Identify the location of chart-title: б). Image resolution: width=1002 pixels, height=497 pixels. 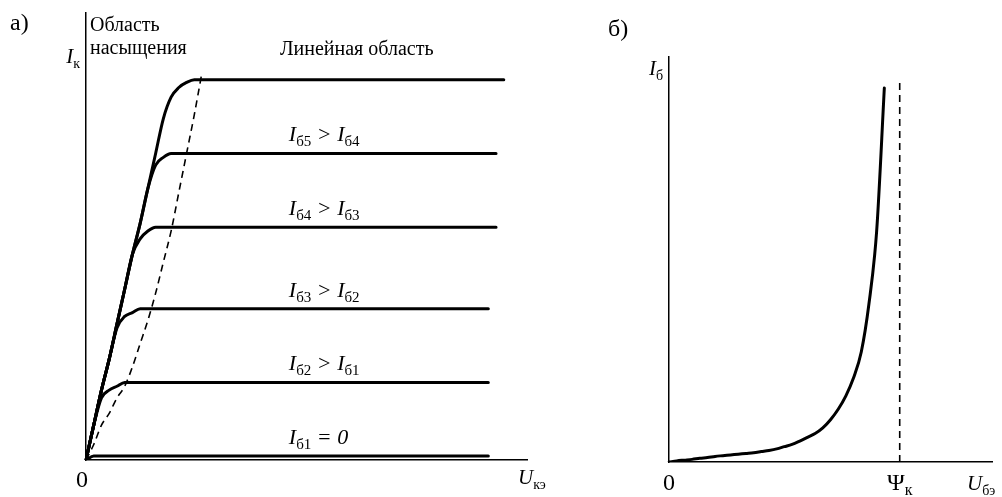
(618, 28).